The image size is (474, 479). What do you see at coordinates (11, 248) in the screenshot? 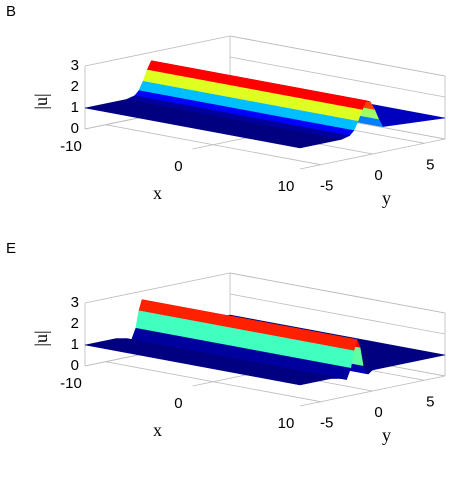
I see `panel-label: E` at bounding box center [11, 248].